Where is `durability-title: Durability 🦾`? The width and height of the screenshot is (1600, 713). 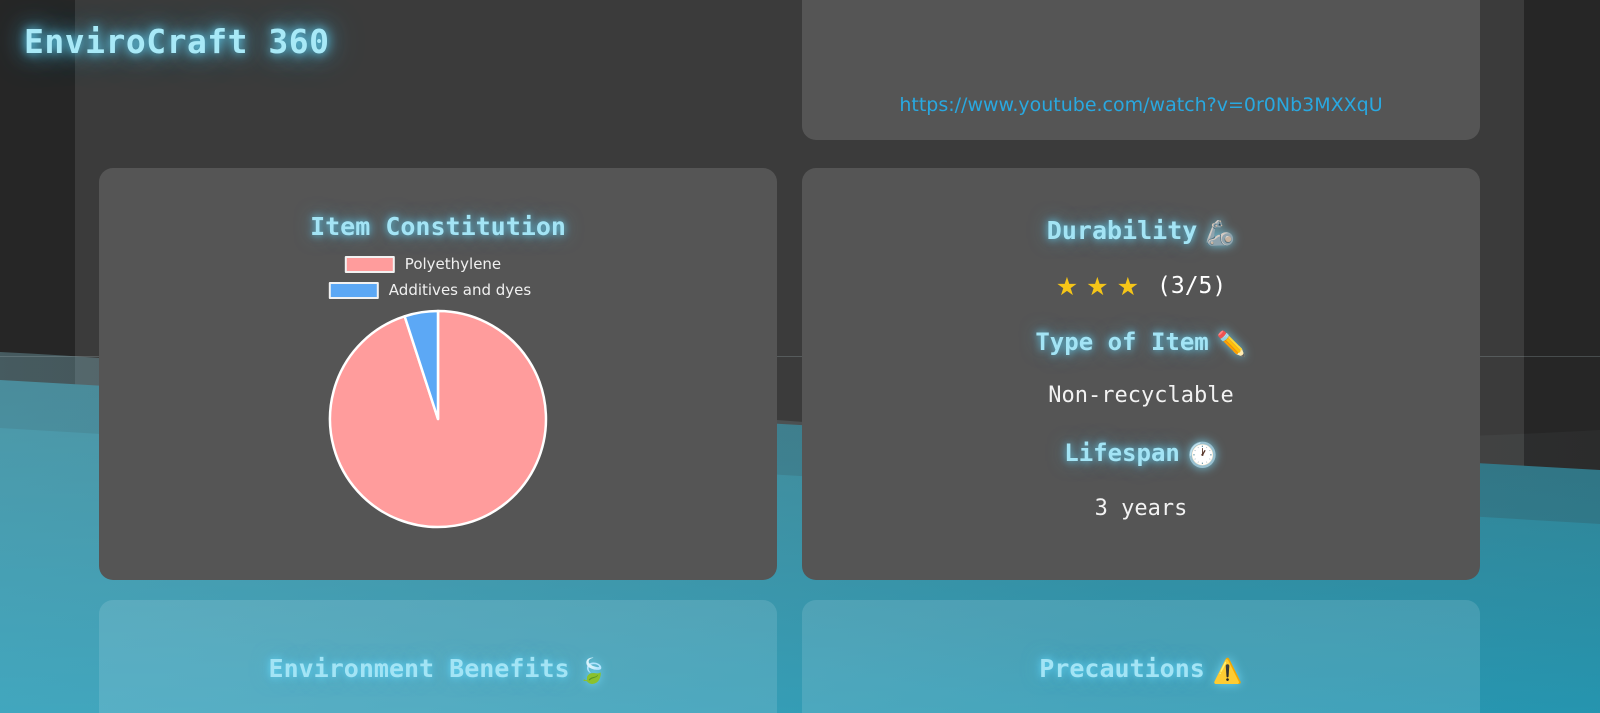
durability-title: Durability 🦾 is located at coordinates (1141, 231).